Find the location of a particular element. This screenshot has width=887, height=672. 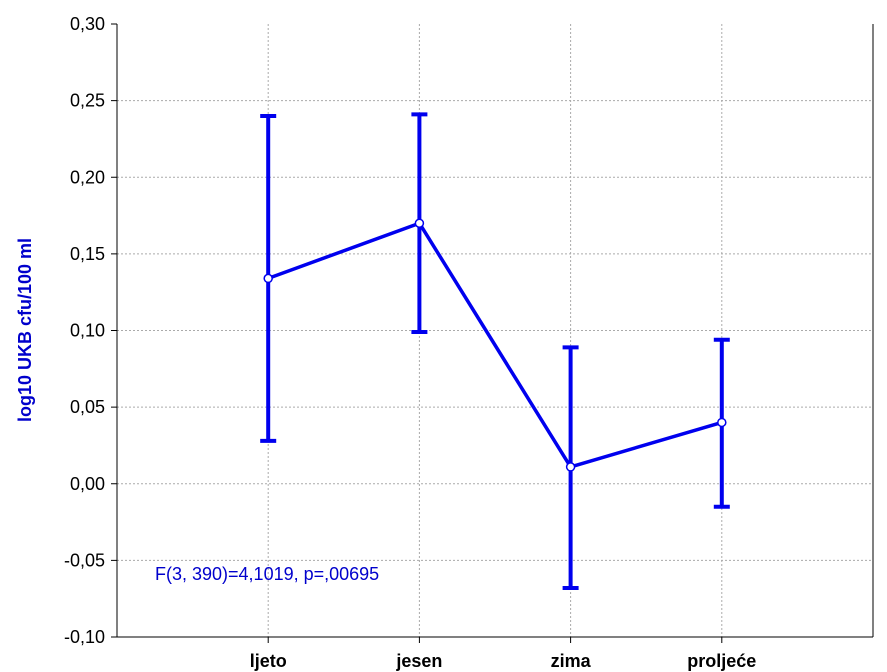

y-tick-labels: -0,10 -0,05 0,00 0,05 0,10 0,15 0,20 0,25 0,30 is located at coordinates (84, 330).